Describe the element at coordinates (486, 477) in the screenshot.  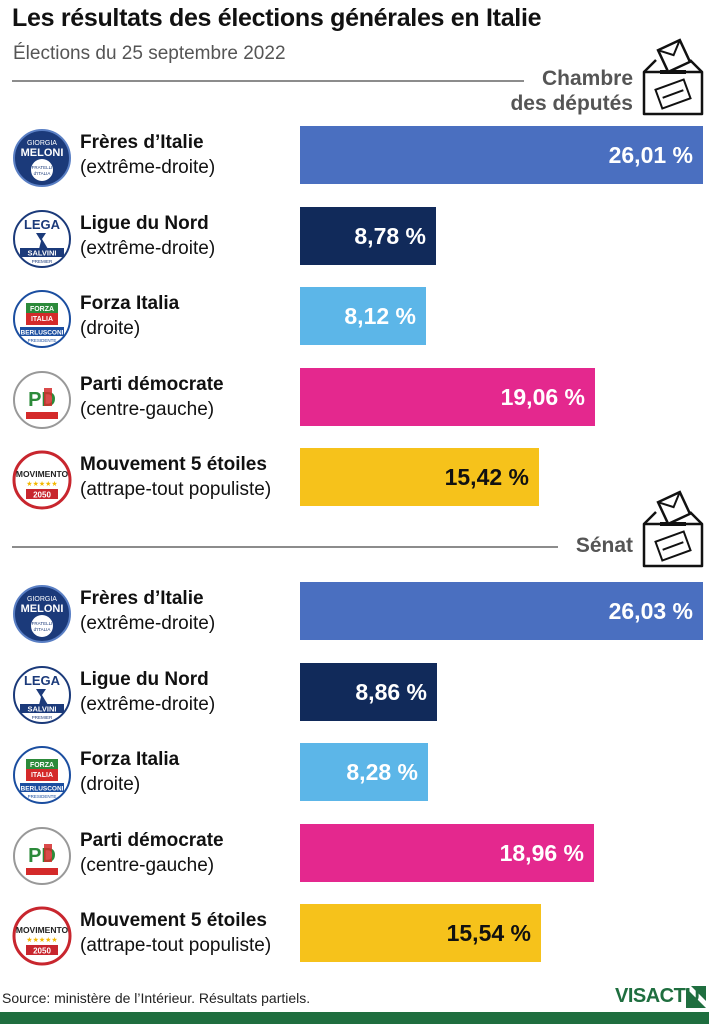
I see `bar-value-label: 15,42 %` at that location.